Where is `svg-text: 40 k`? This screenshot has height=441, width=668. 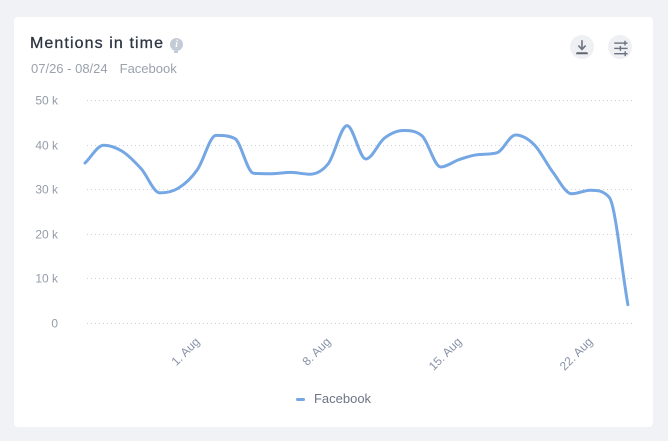
svg-text: 40 k is located at coordinates (47, 146).